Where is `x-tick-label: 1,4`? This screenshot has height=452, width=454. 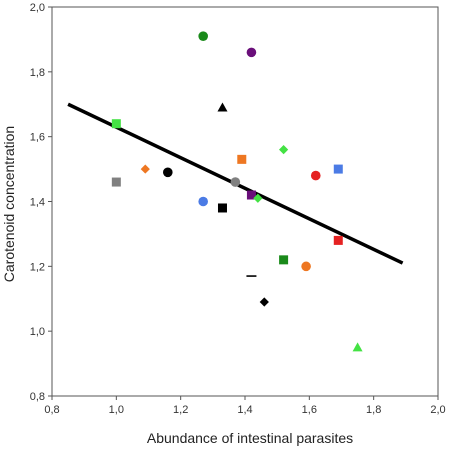
x-tick-label: 1,4 is located at coordinates (244, 410).